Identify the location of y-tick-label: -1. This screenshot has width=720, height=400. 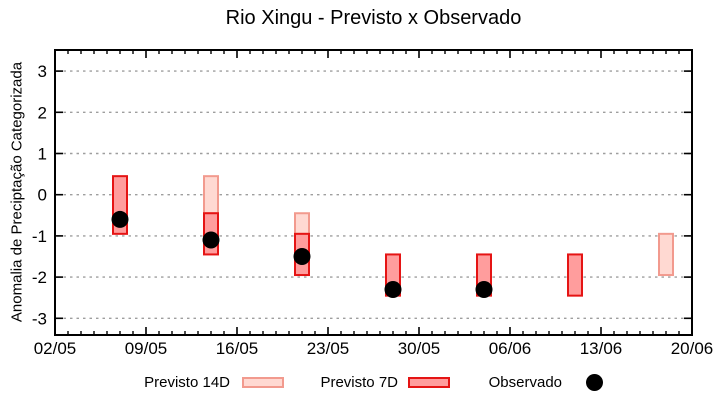
(39, 236).